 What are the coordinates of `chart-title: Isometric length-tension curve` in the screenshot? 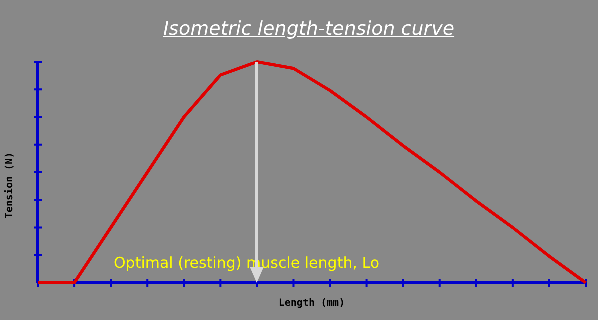 It's located at (309, 29).